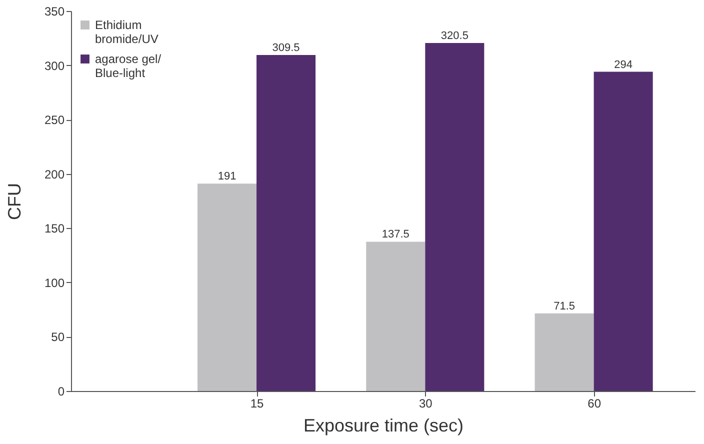  I want to click on y-tick-label: 300, so click(54, 65).